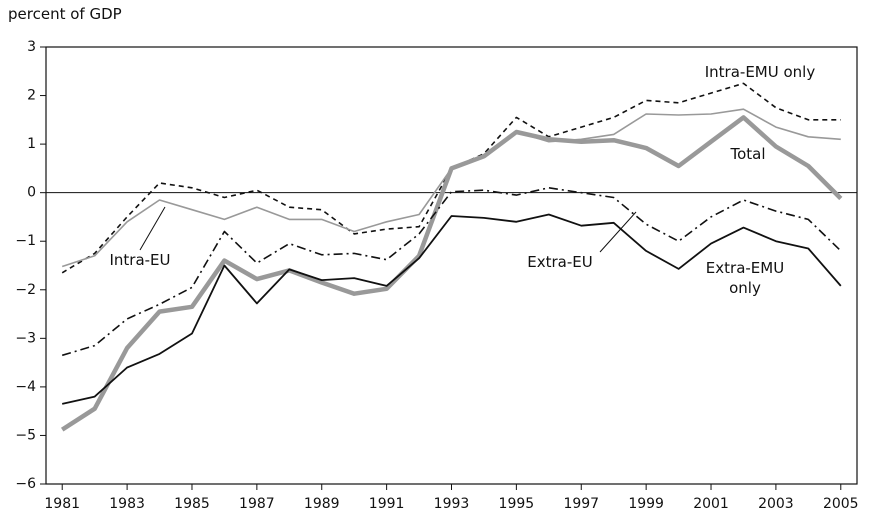 Image resolution: width=871 pixels, height=522 pixels. I want to click on y-tick-label: 1, so click(31, 144).